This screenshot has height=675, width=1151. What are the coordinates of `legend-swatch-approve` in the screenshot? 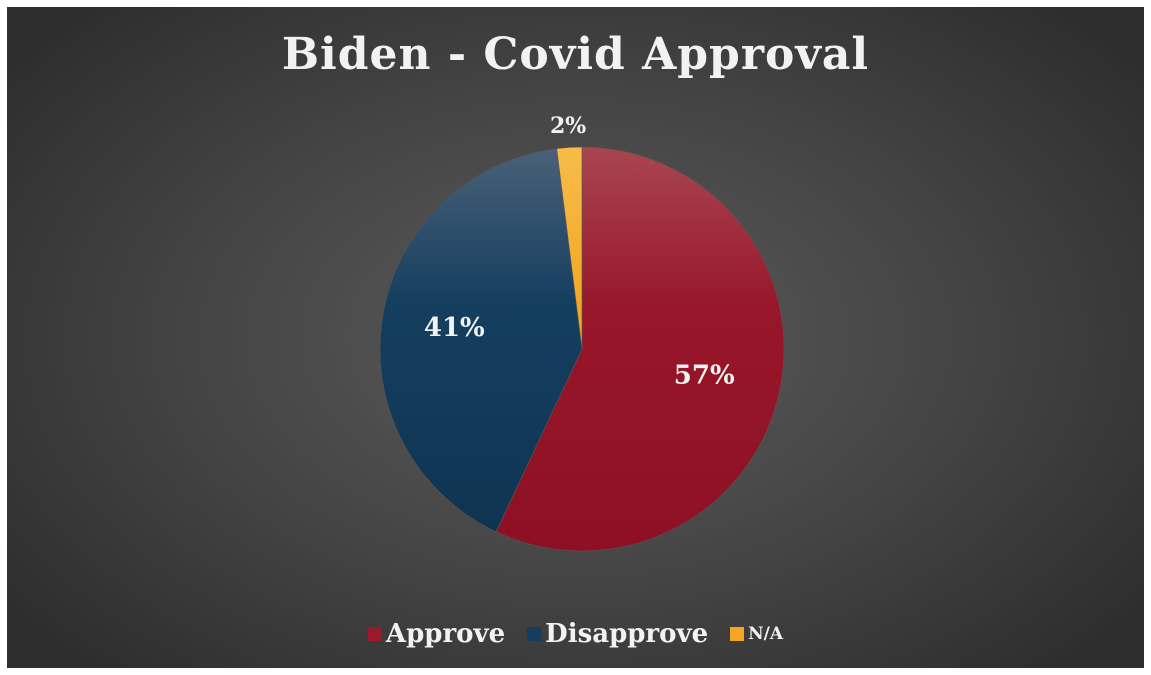 It's located at (374, 634).